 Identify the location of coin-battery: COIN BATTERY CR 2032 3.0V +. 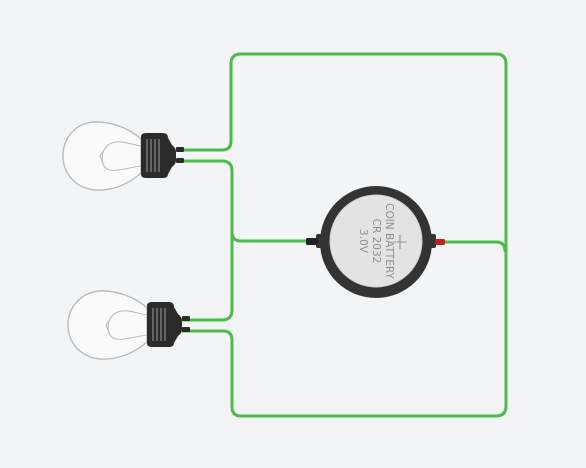
(375, 242).